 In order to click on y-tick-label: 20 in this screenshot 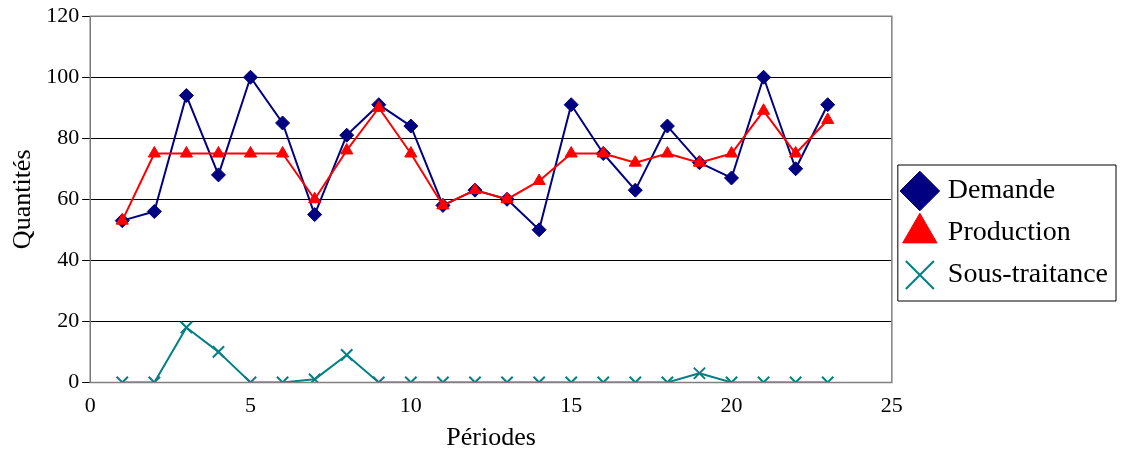, I will do `click(68, 320)`.